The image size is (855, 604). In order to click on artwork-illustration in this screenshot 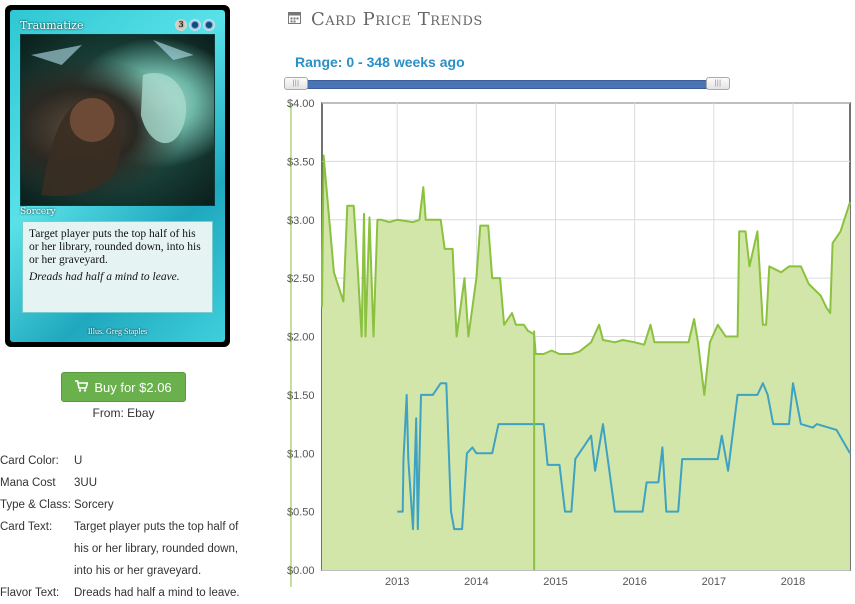, I will do `click(112, 118)`.